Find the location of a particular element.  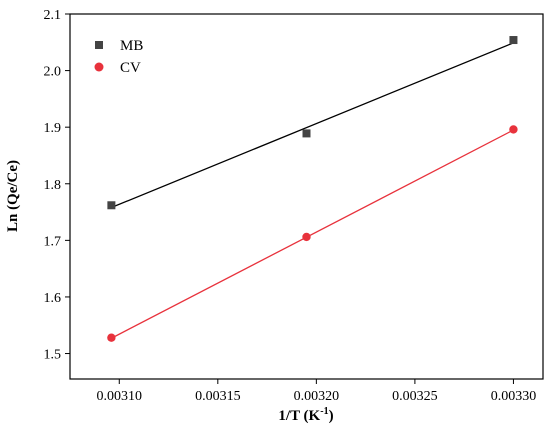

y-axis-ticks: 1.5 1.6 1.7 1.8 1.9 2.0 2.1 is located at coordinates (57, 185).